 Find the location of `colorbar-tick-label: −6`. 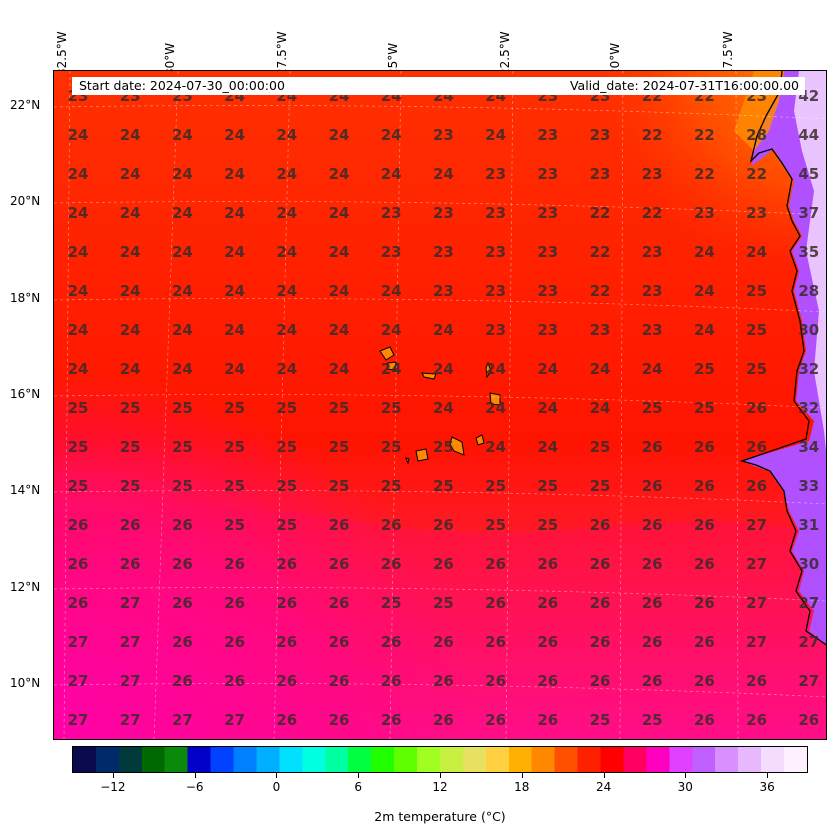

colorbar-tick-label: −6 is located at coordinates (194, 787).